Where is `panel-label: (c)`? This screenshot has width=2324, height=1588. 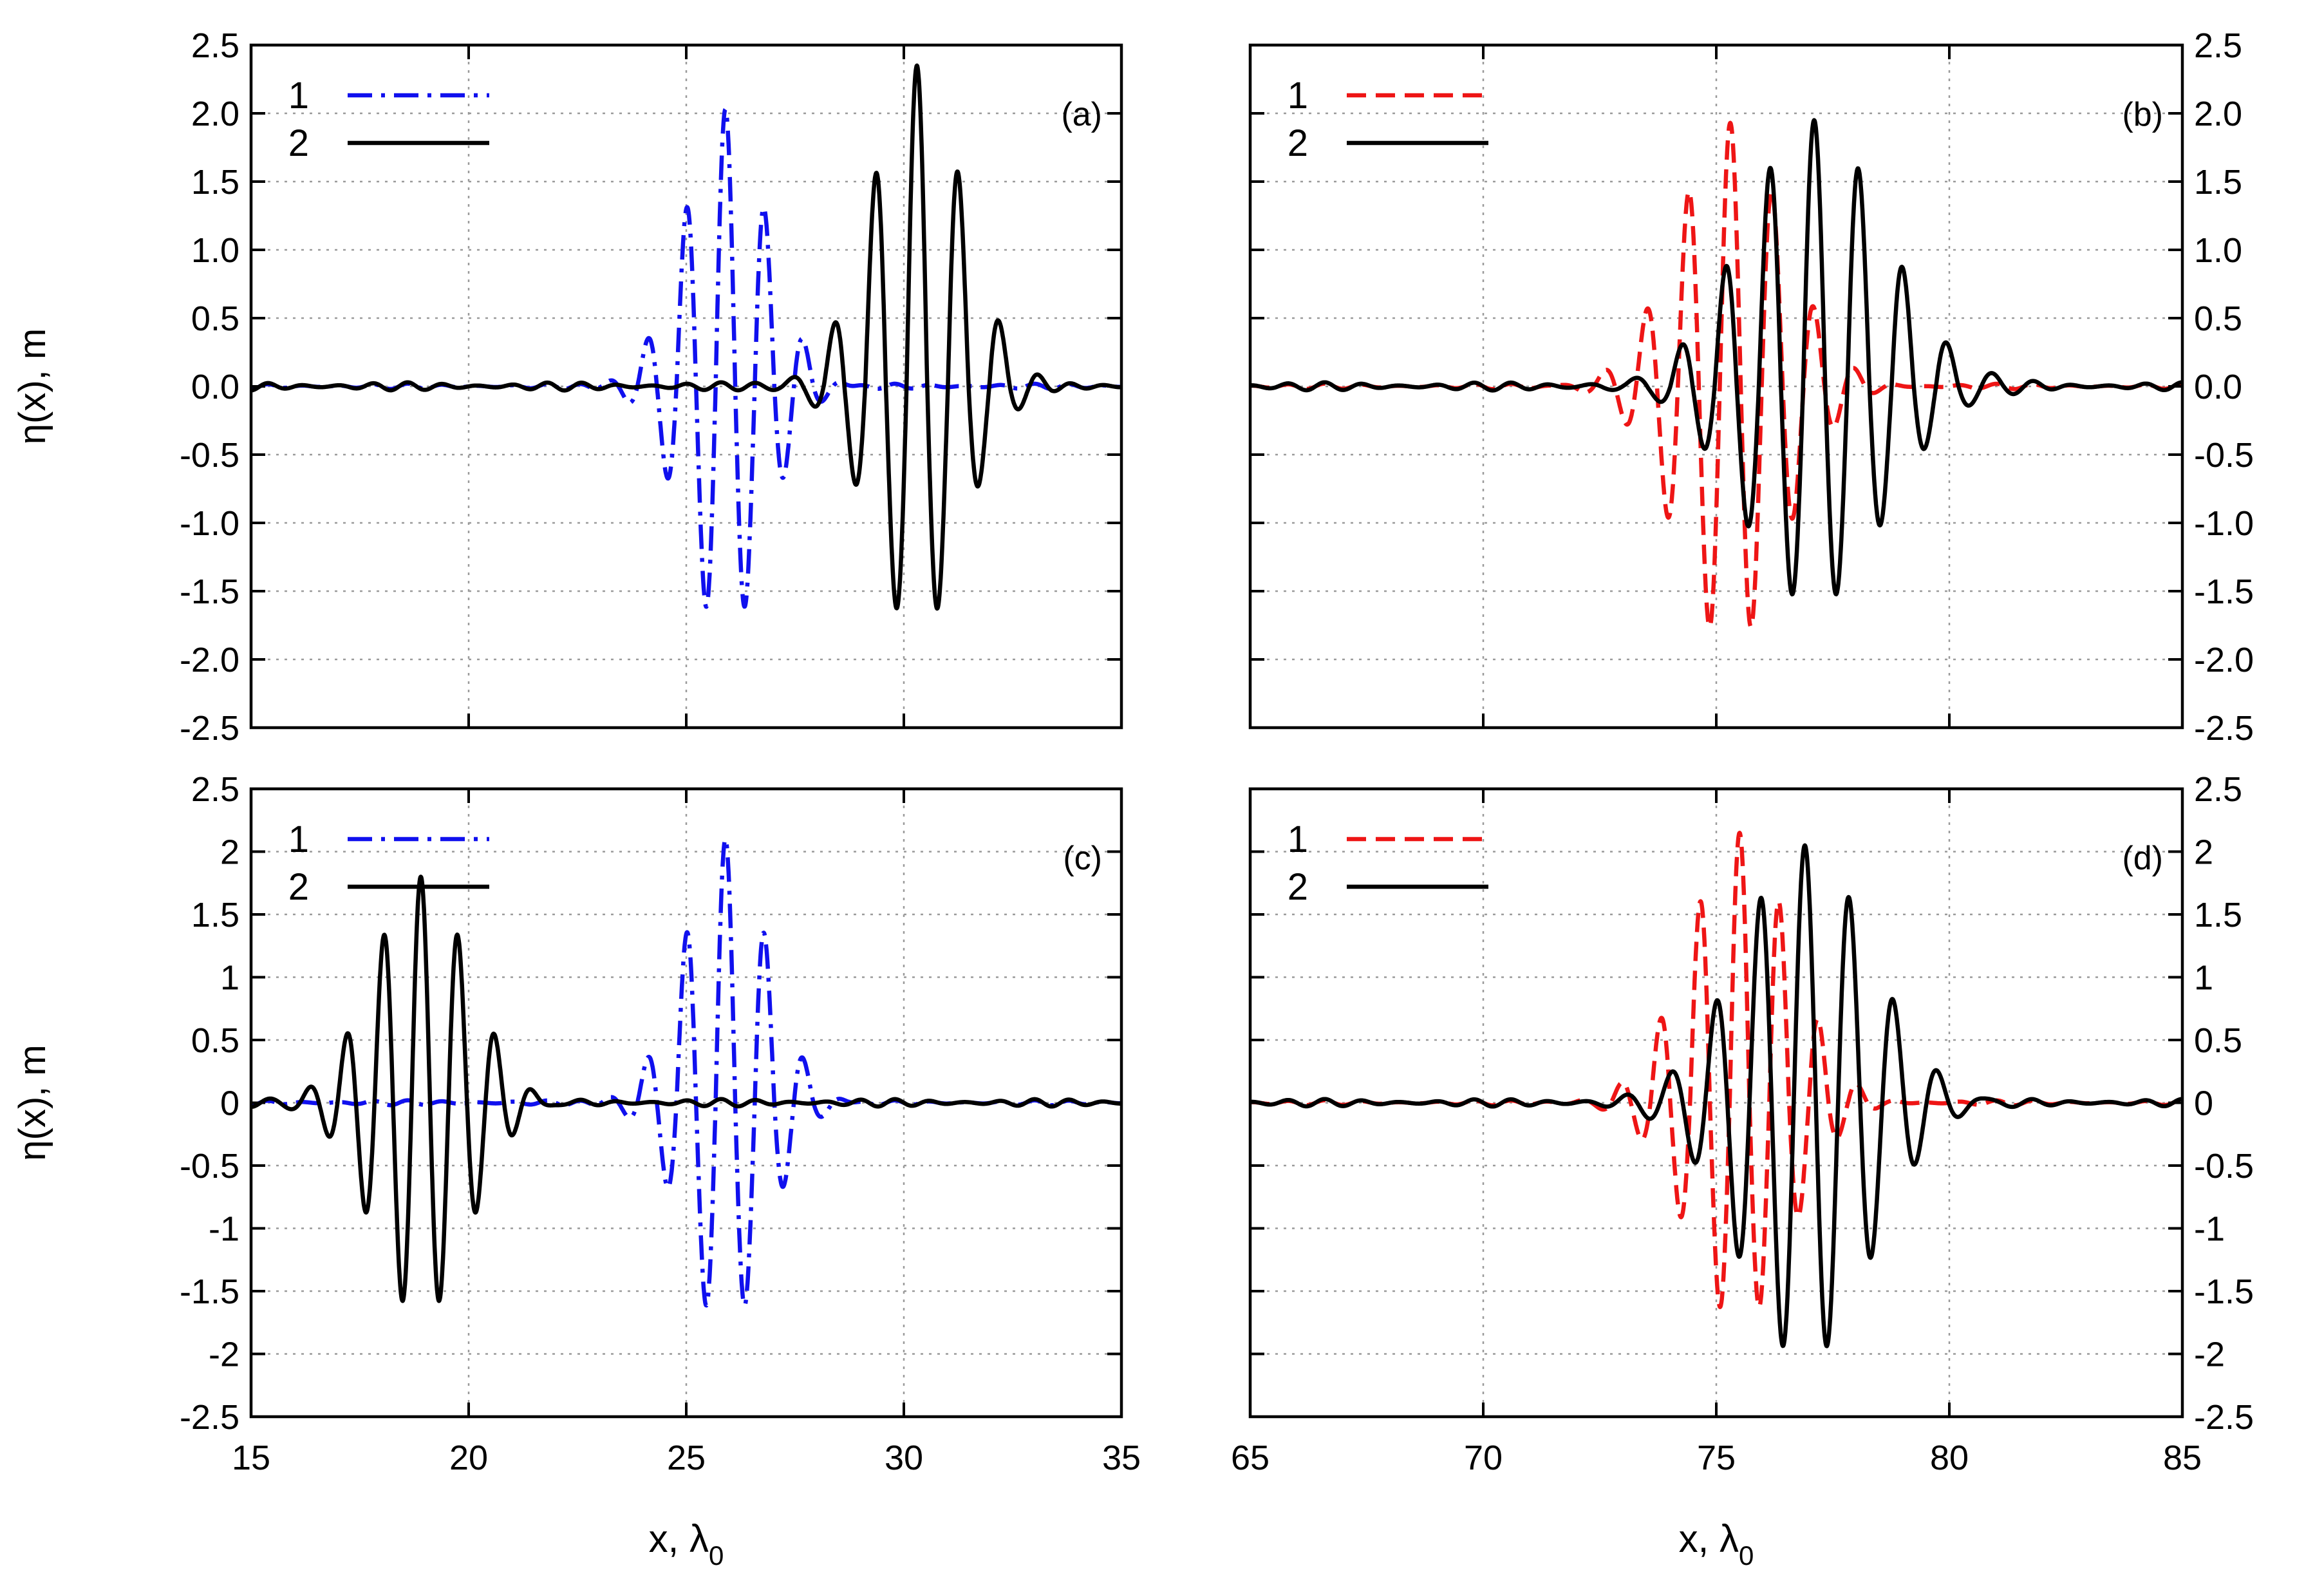 panel-label: (c) is located at coordinates (1082, 858).